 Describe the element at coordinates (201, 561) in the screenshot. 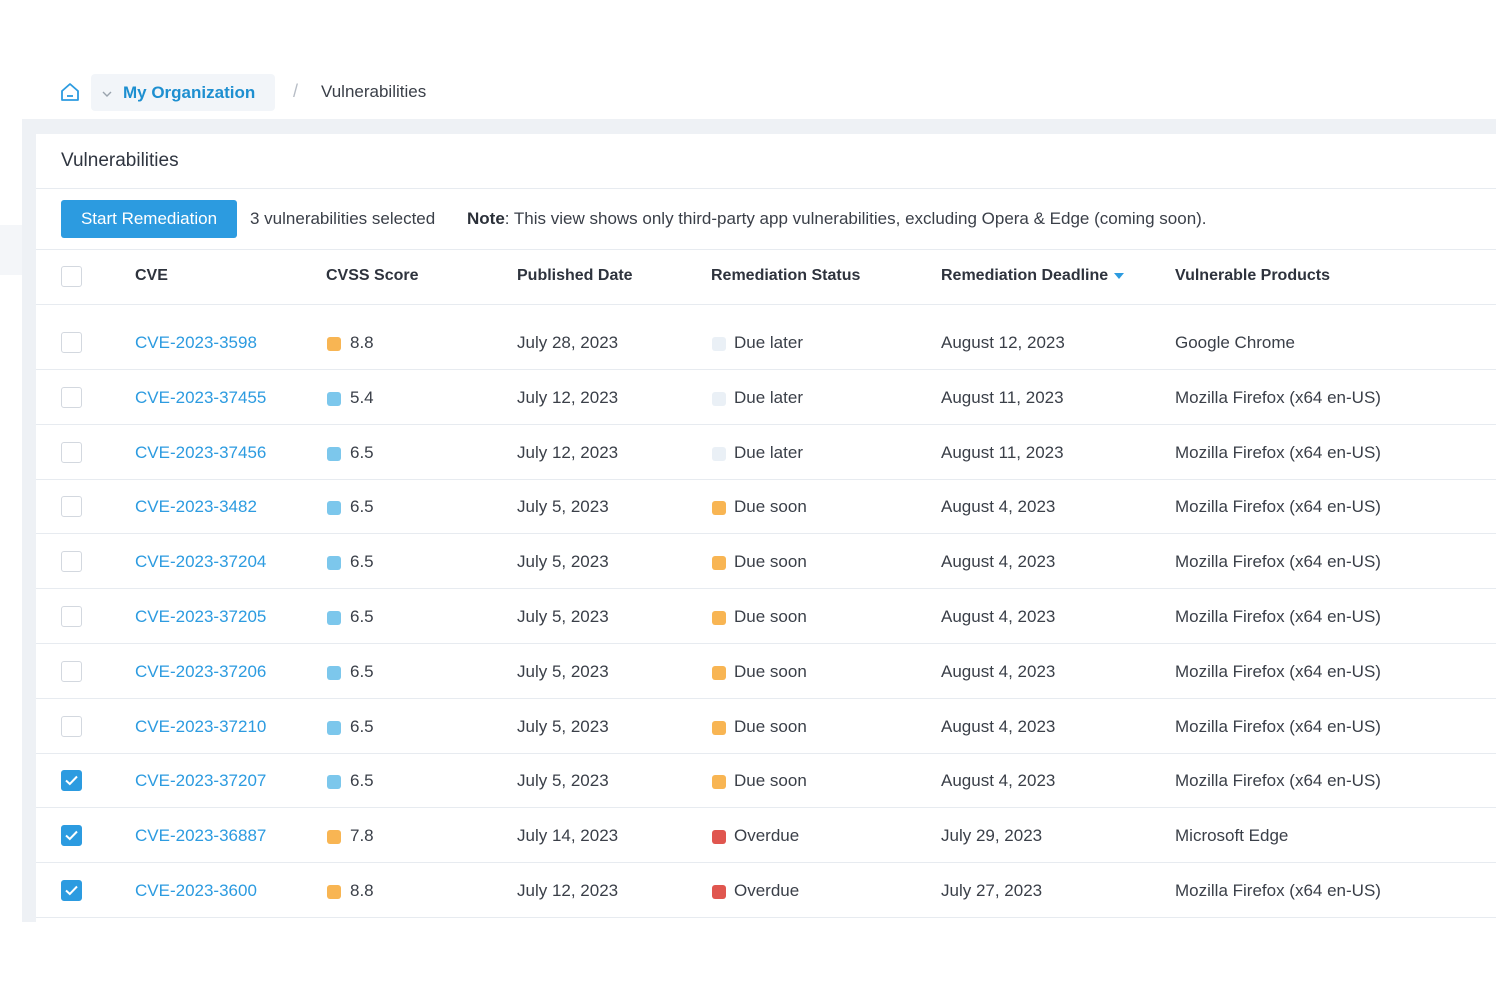

I see `cve-link: CVE-2023-37204` at that location.